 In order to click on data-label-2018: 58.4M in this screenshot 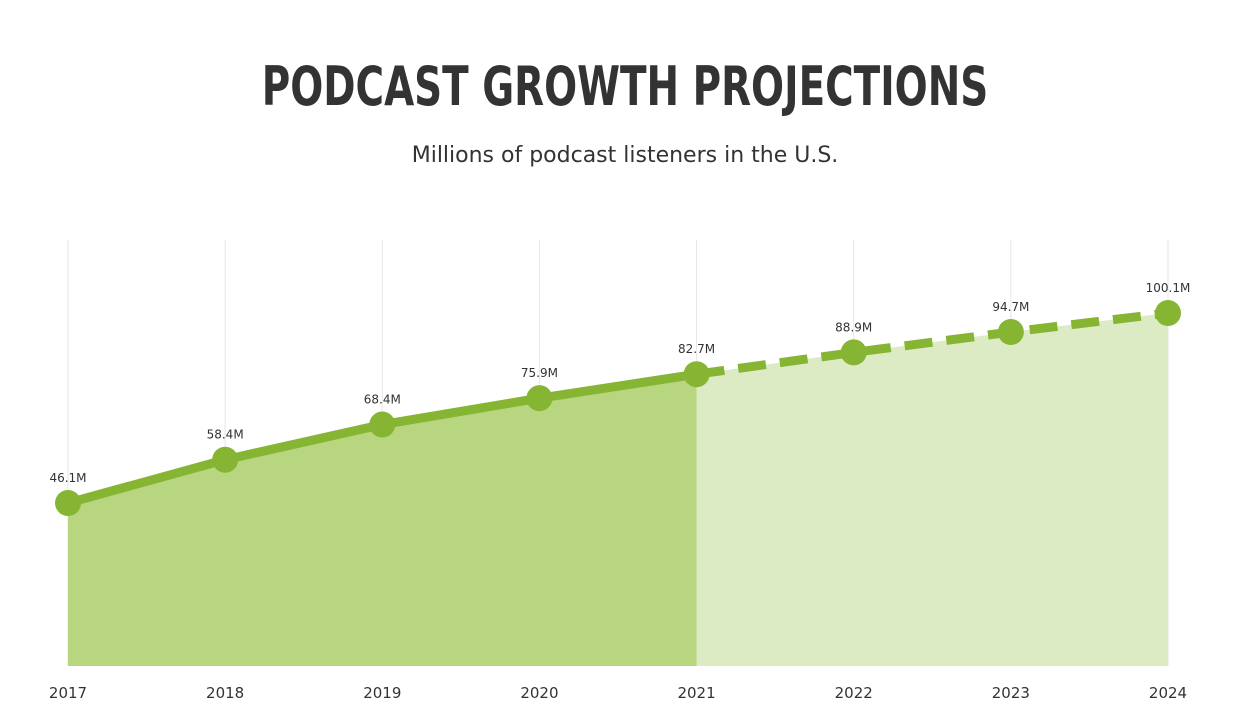, I will do `click(225, 435)`.